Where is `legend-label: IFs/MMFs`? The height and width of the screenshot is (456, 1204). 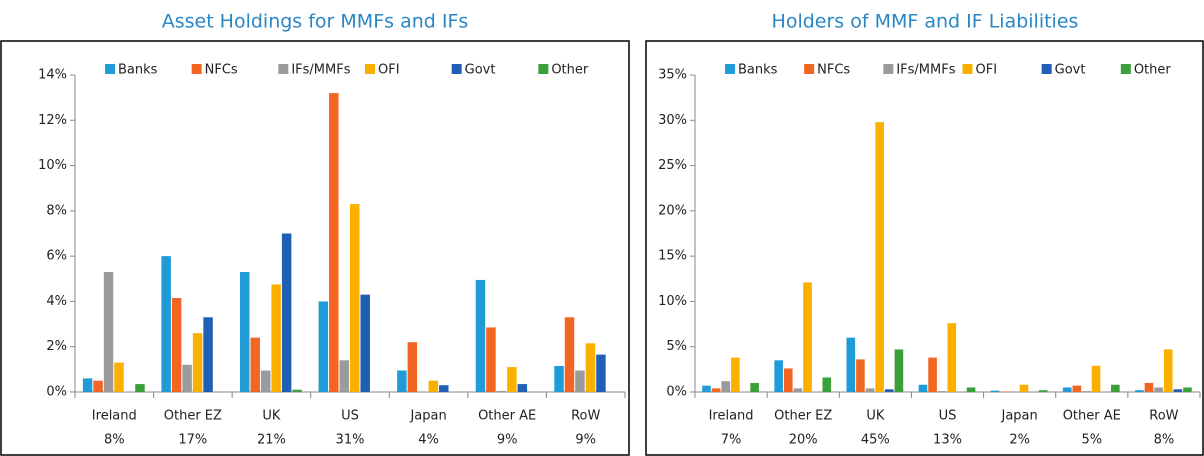
legend-label: IFs/MMFs is located at coordinates (925, 70).